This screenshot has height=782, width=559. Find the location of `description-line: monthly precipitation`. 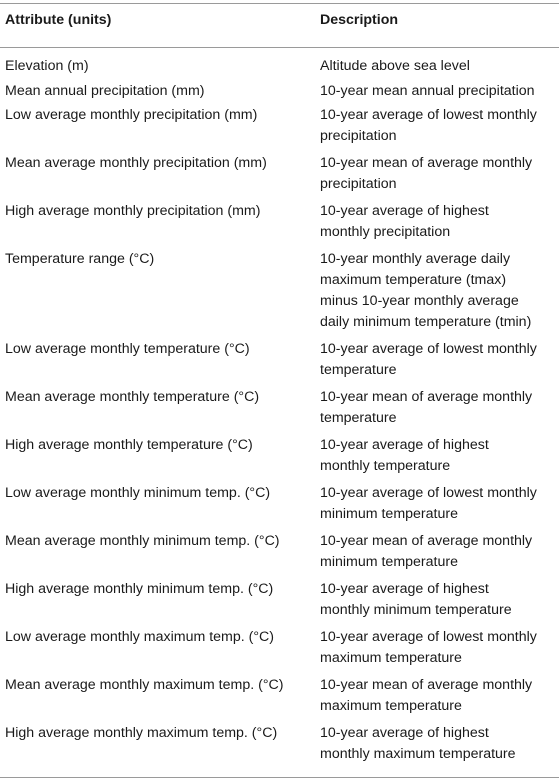

description-line: monthly precipitation is located at coordinates (385, 232).